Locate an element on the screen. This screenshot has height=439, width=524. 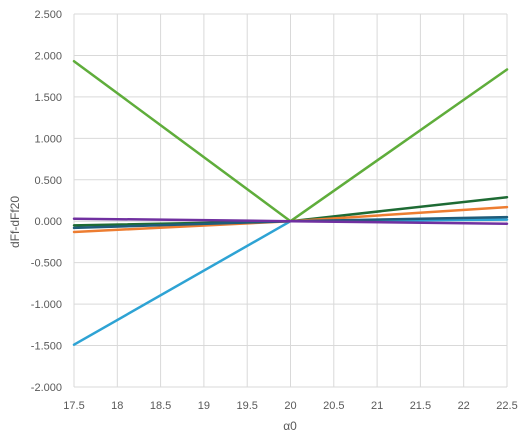
x-tick-label: 18 is located at coordinates (117, 406).